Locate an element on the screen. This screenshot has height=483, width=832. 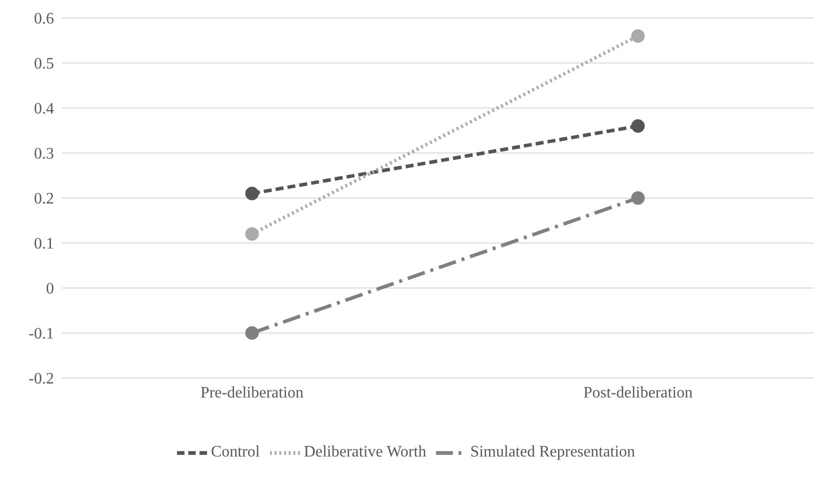
y-tick-label: 0.4 is located at coordinates (44, 109).